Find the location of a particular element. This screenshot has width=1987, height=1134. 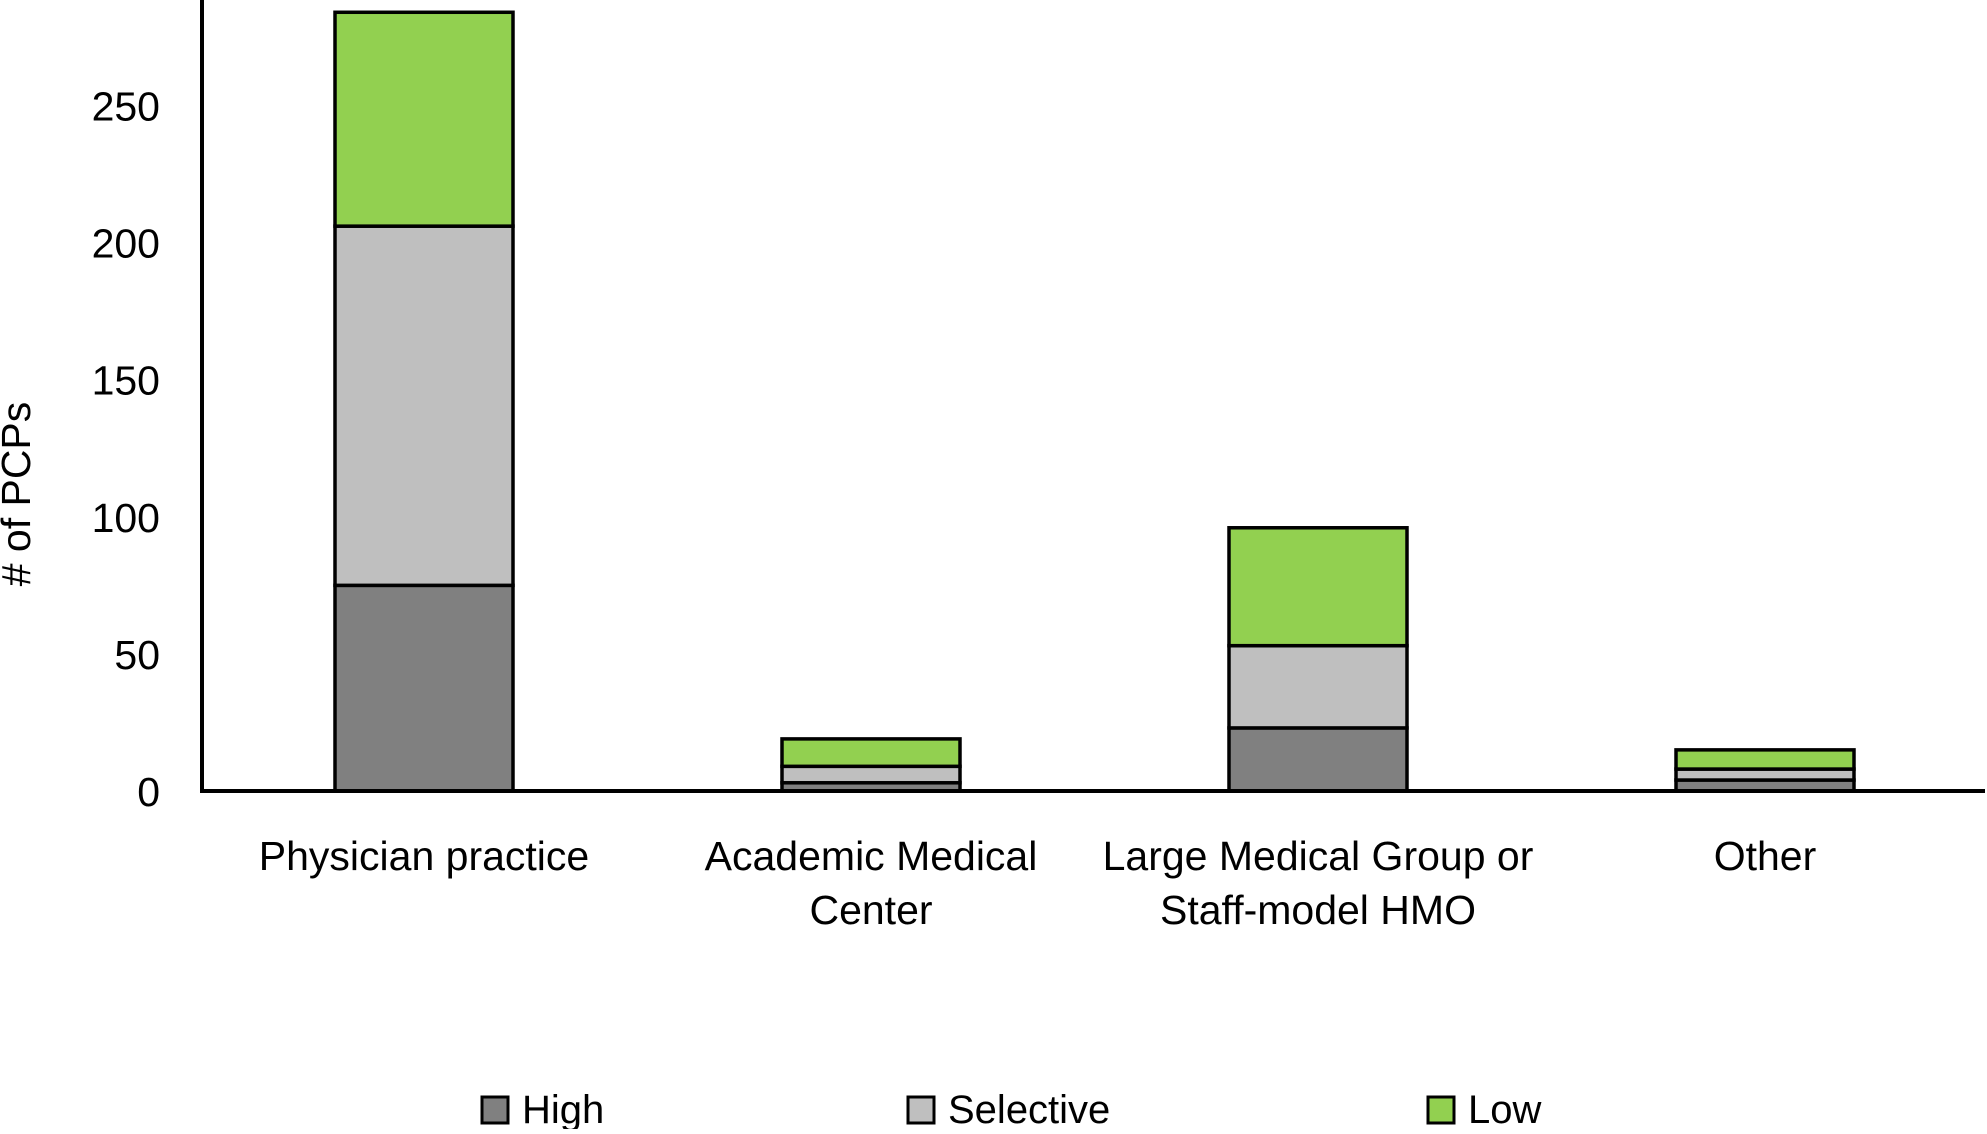

legend-item-low: Low is located at coordinates (1483, 1110).